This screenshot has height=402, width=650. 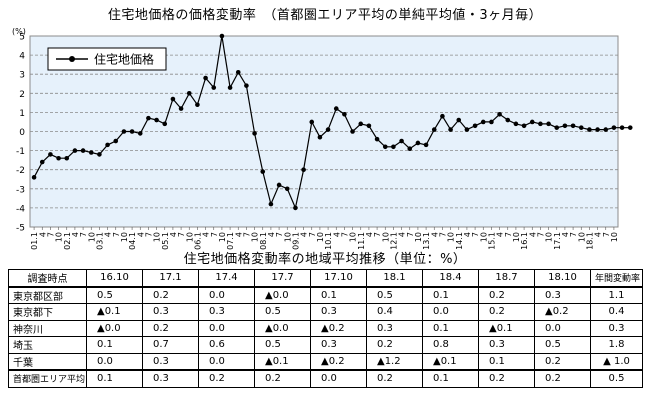 What do you see at coordinates (394, 312) in the screenshot?
I see `table-cell: 0.4` at bounding box center [394, 312].